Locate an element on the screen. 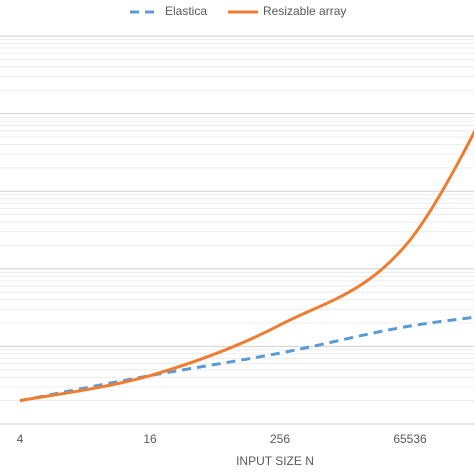 Image resolution: width=474 pixels, height=474 pixels. x-tick-label: 4 is located at coordinates (20, 439).